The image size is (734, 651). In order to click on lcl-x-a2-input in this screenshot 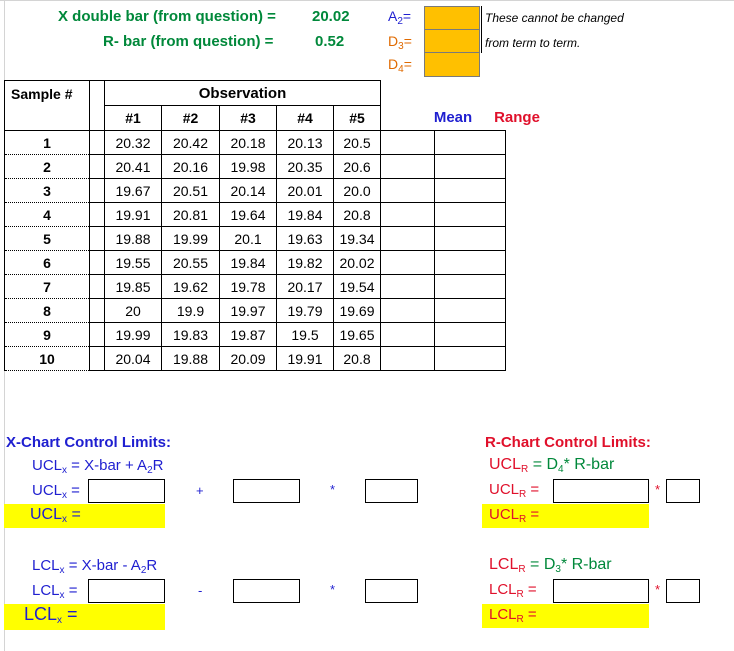, I will do `click(266, 591)`.